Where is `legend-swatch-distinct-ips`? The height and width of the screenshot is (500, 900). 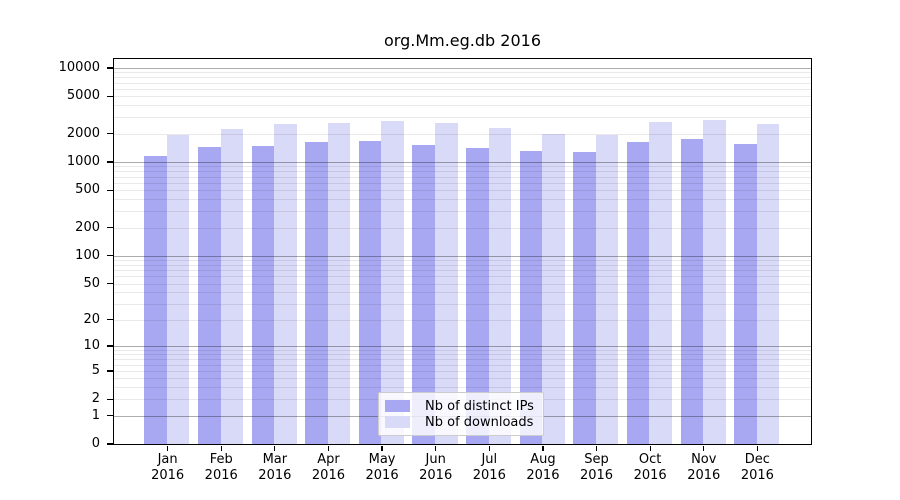 legend-swatch-distinct-ips is located at coordinates (397, 406).